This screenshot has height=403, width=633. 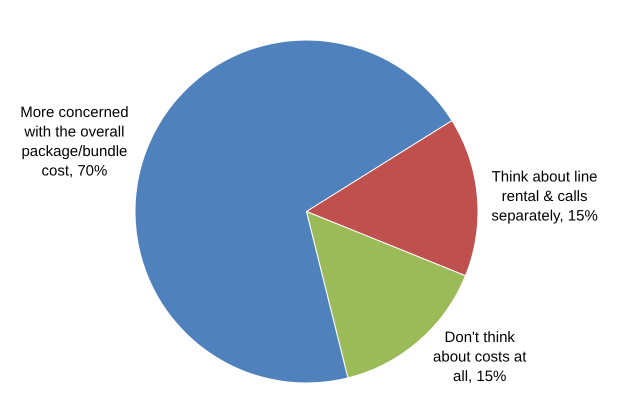 What do you see at coordinates (74, 142) in the screenshot?
I see `slice-label: More concerned with the overall package/bundle cost, 70%` at bounding box center [74, 142].